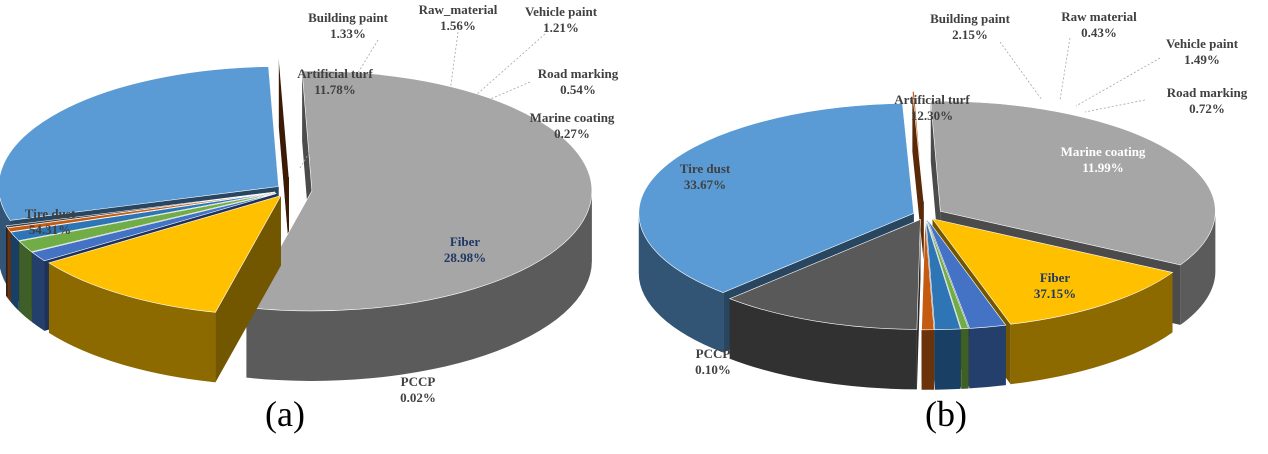 The image size is (1268, 454). Describe the element at coordinates (458, 9) in the screenshot. I see `slice-label-raw-material: Raw_material` at that location.